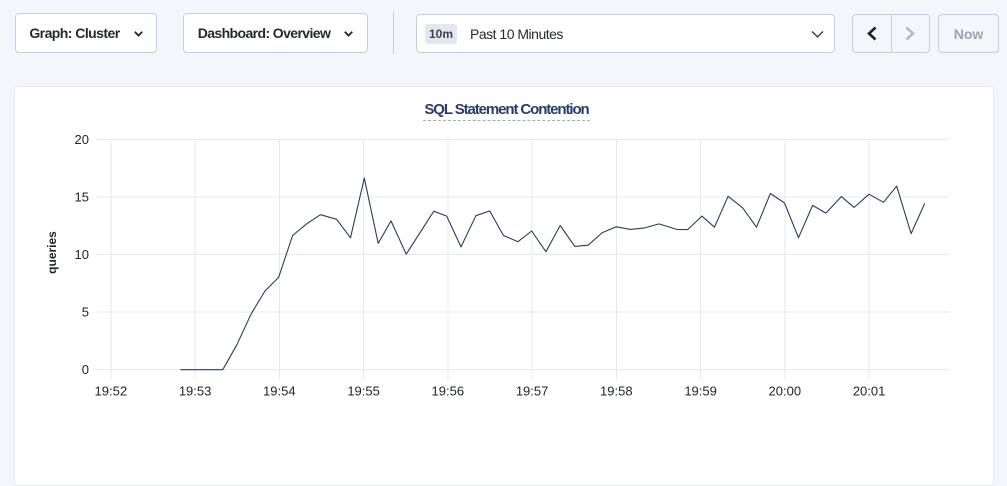  What do you see at coordinates (82, 139) in the screenshot?
I see `svg-text: 20` at bounding box center [82, 139].